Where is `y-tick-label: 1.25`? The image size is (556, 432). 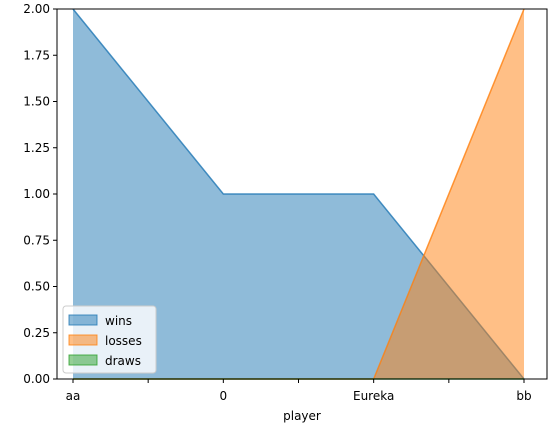 y-tick-label: 1.25 is located at coordinates (36, 148).